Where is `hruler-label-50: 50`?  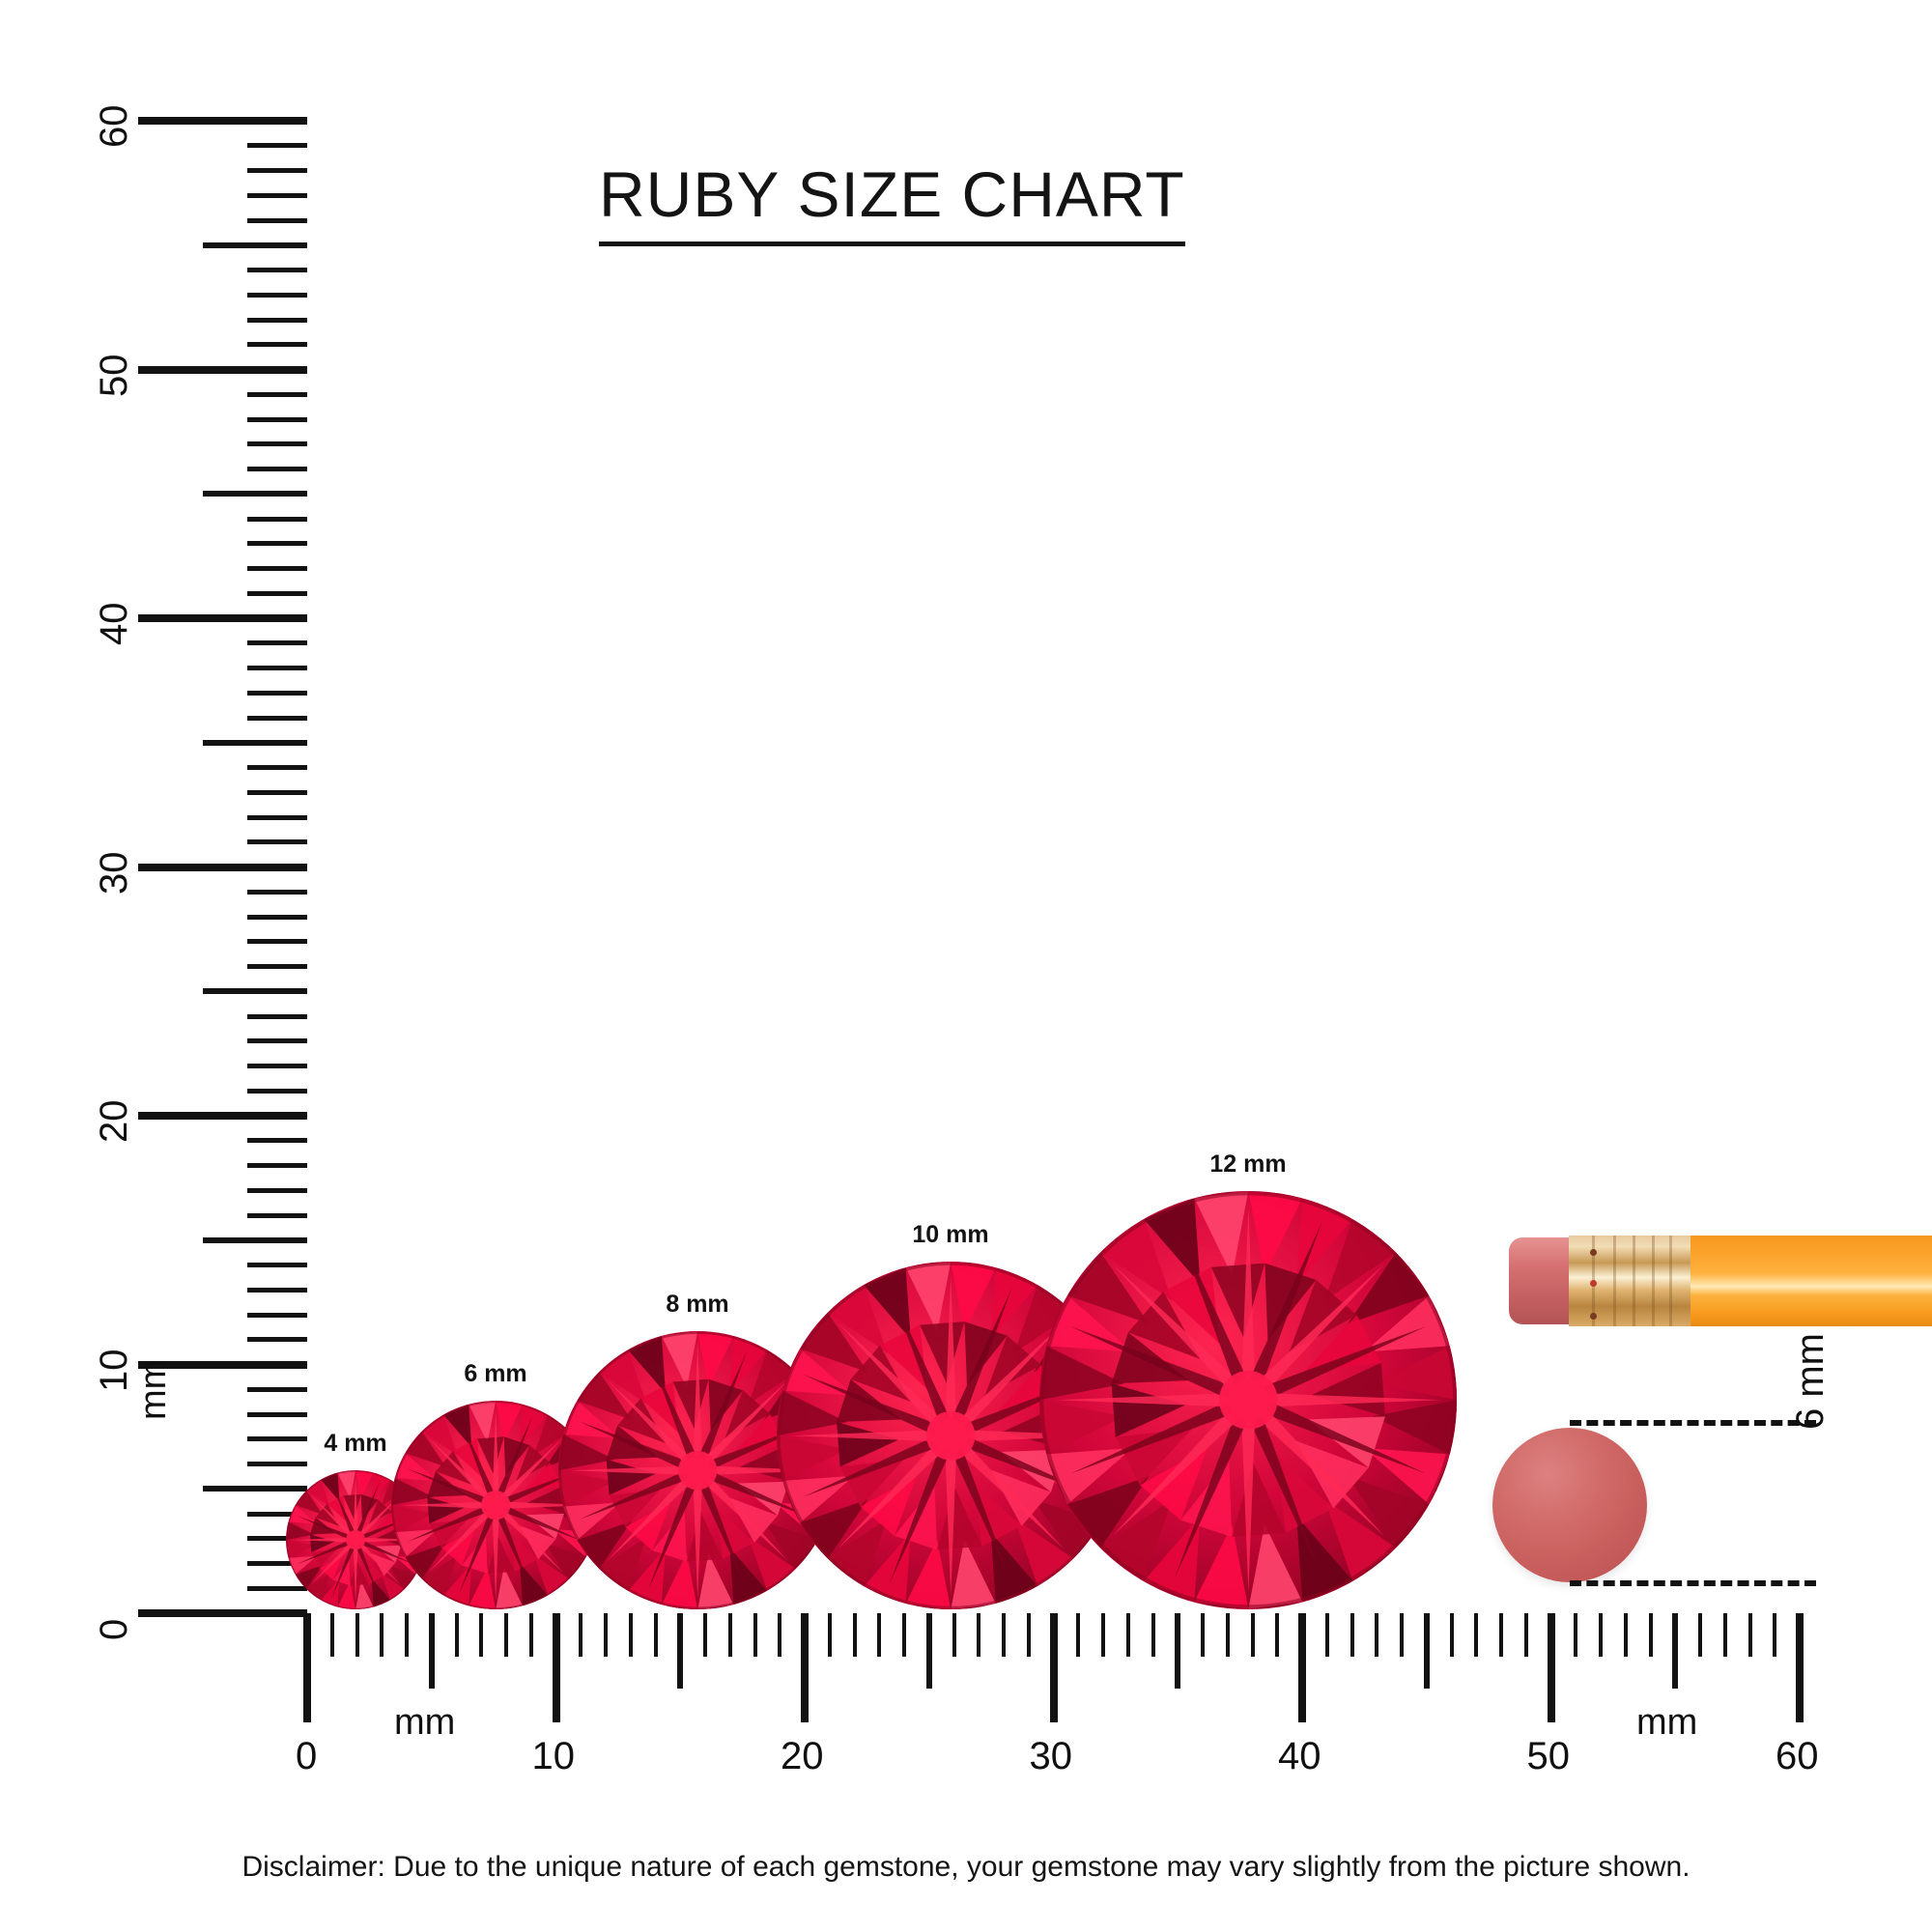 hruler-label-50: 50 is located at coordinates (1548, 1756).